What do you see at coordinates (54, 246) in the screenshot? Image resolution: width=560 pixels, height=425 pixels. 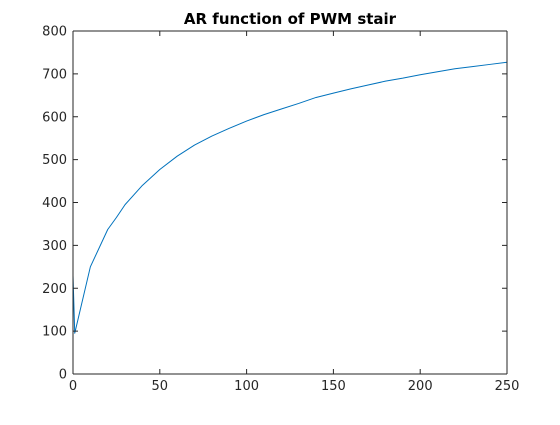 I see `y-tick-label: 300` at bounding box center [54, 246].